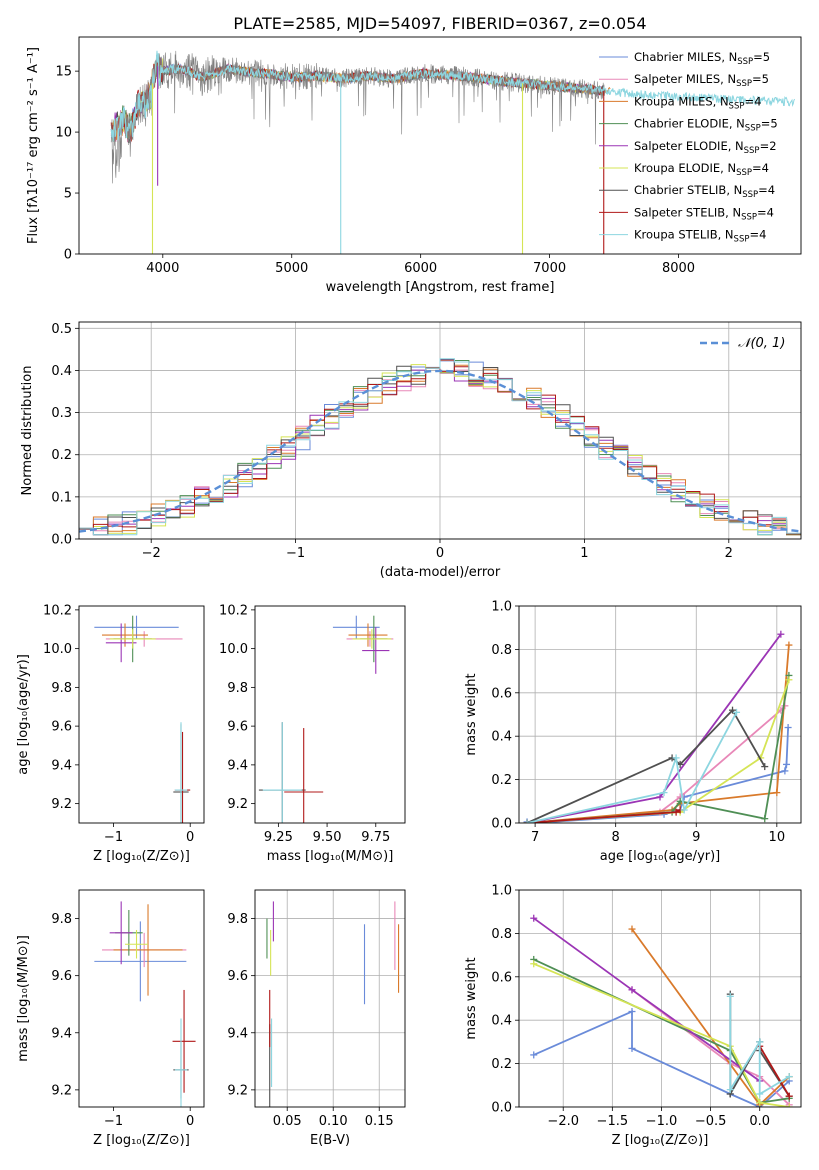 Image resolution: width=819 pixels, height=1170 pixels. What do you see at coordinates (584, 553) in the screenshot?
I see `x-tick-label: 1` at bounding box center [584, 553].